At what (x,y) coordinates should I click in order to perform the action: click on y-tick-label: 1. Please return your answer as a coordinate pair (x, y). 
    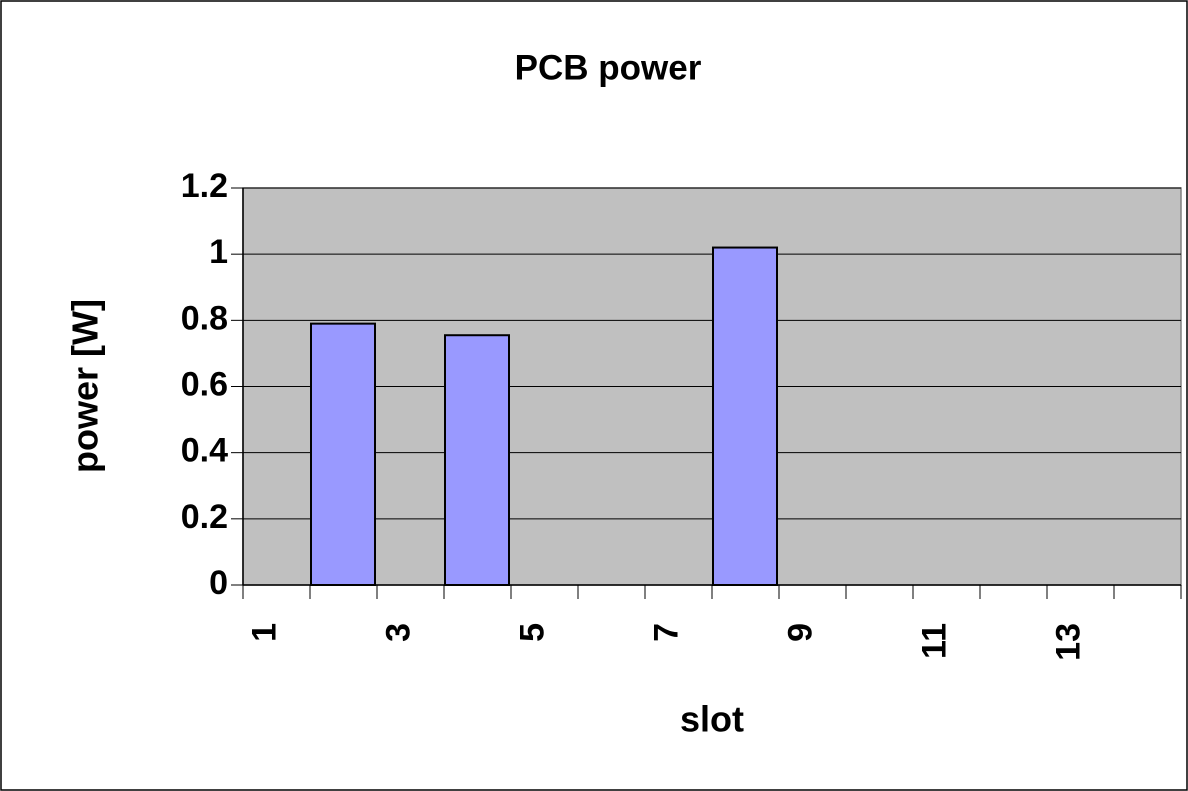
    Looking at the image, I should click on (218, 252).